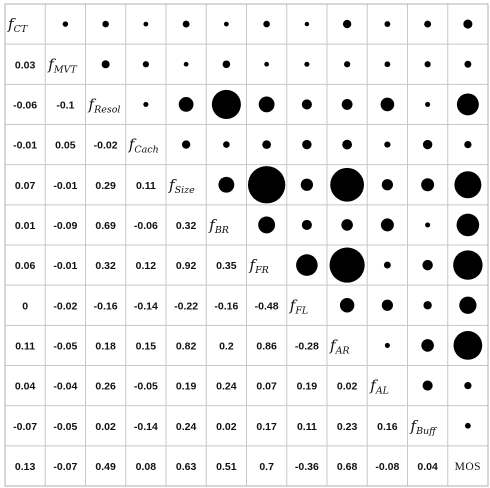 The height and width of the screenshot is (488, 490). Describe the element at coordinates (266, 467) in the screenshot. I see `correlation-label: 0.7` at that location.